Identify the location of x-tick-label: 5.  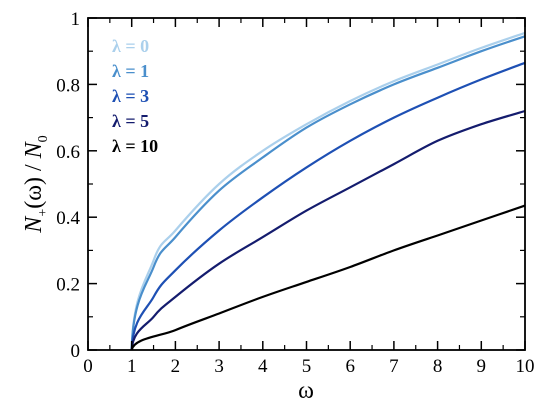
(307, 366).